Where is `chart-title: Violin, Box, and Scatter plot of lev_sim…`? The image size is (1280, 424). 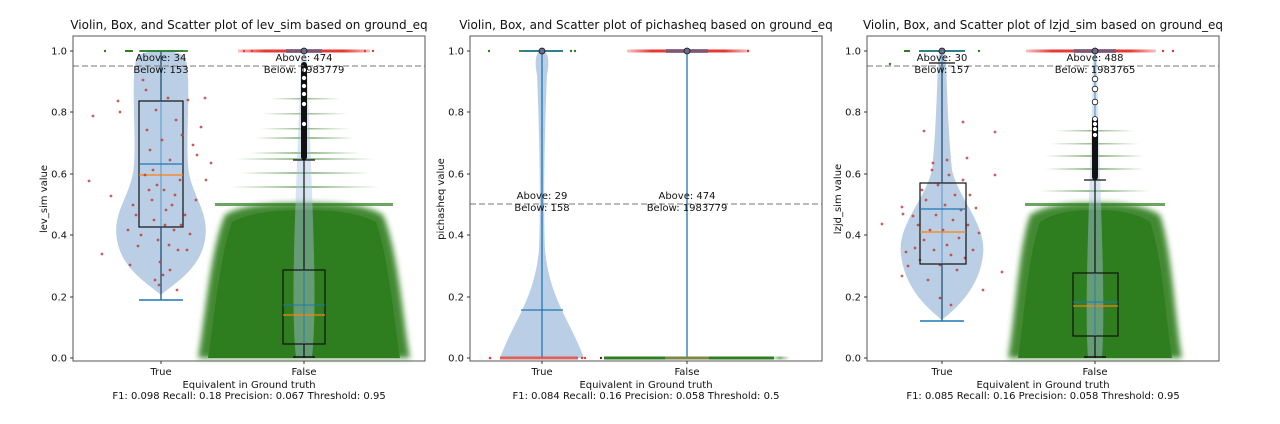 chart-title: Violin, Box, and Scatter plot of lev_sim… is located at coordinates (248, 25).